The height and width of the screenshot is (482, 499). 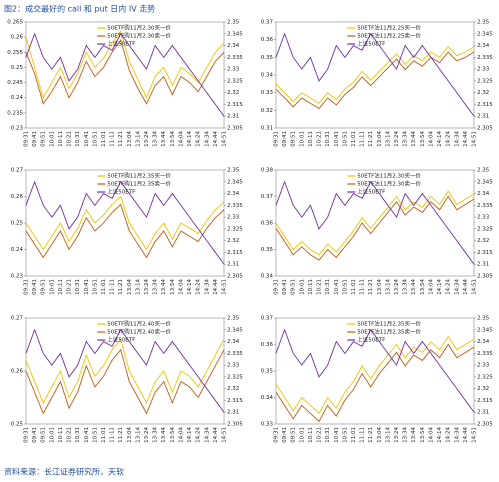 What do you see at coordinates (483, 413) in the screenshot?
I see `y2-tick-label: 2.31` at bounding box center [483, 413].